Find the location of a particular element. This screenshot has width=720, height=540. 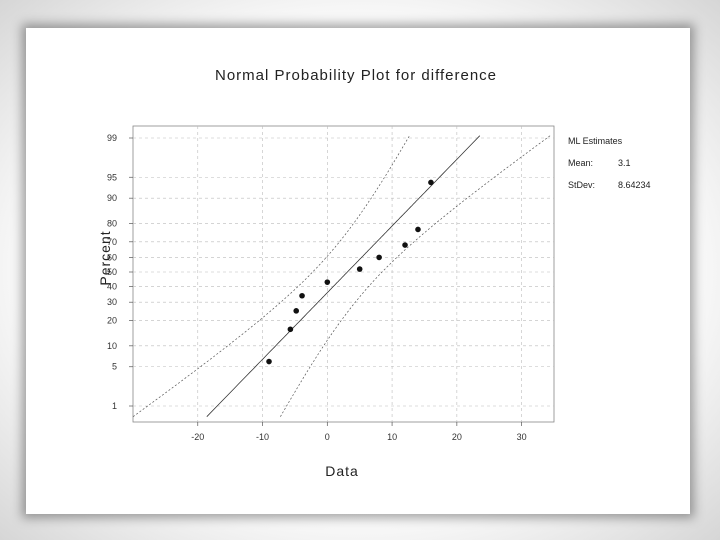

ml-estimates-header: ML Estimates is located at coordinates (595, 141).